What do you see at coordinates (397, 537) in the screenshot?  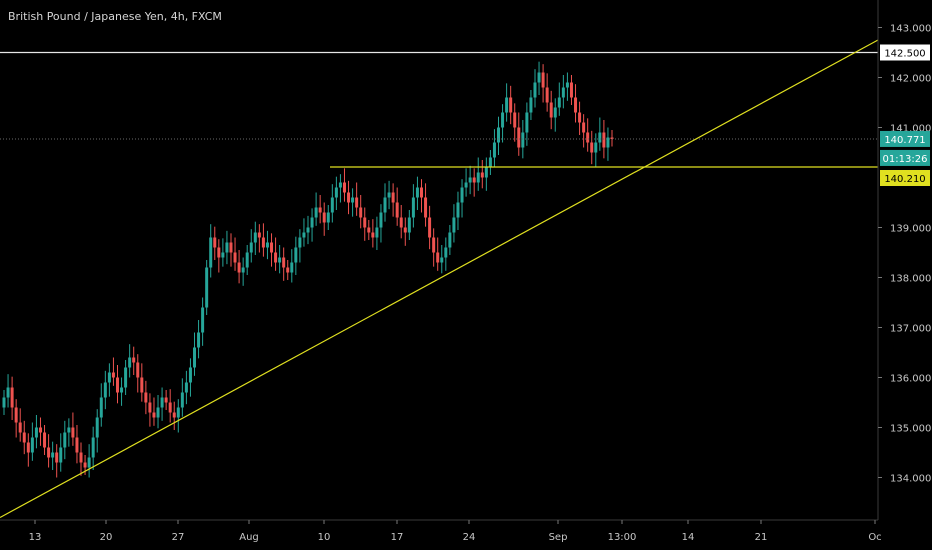 I see `time-tick-label: 17` at bounding box center [397, 537].